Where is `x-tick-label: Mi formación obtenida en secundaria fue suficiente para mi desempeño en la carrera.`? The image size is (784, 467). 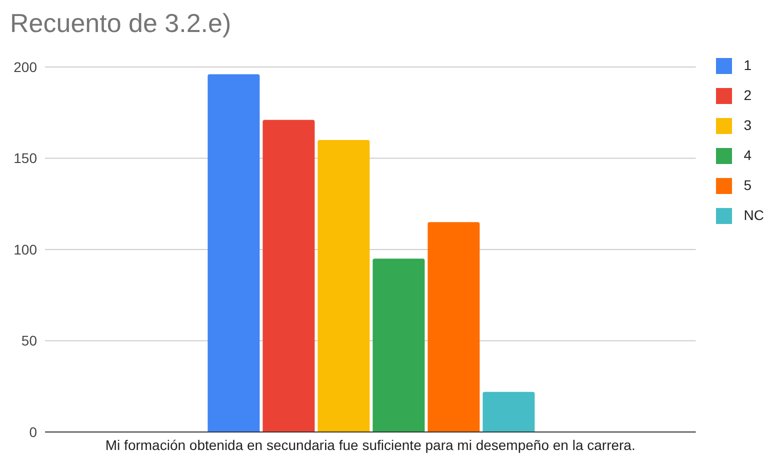
x-tick-label: Mi formación obtenida en secundaria fue suficiente para mi desempeño en la carrera. is located at coordinates (370, 444).